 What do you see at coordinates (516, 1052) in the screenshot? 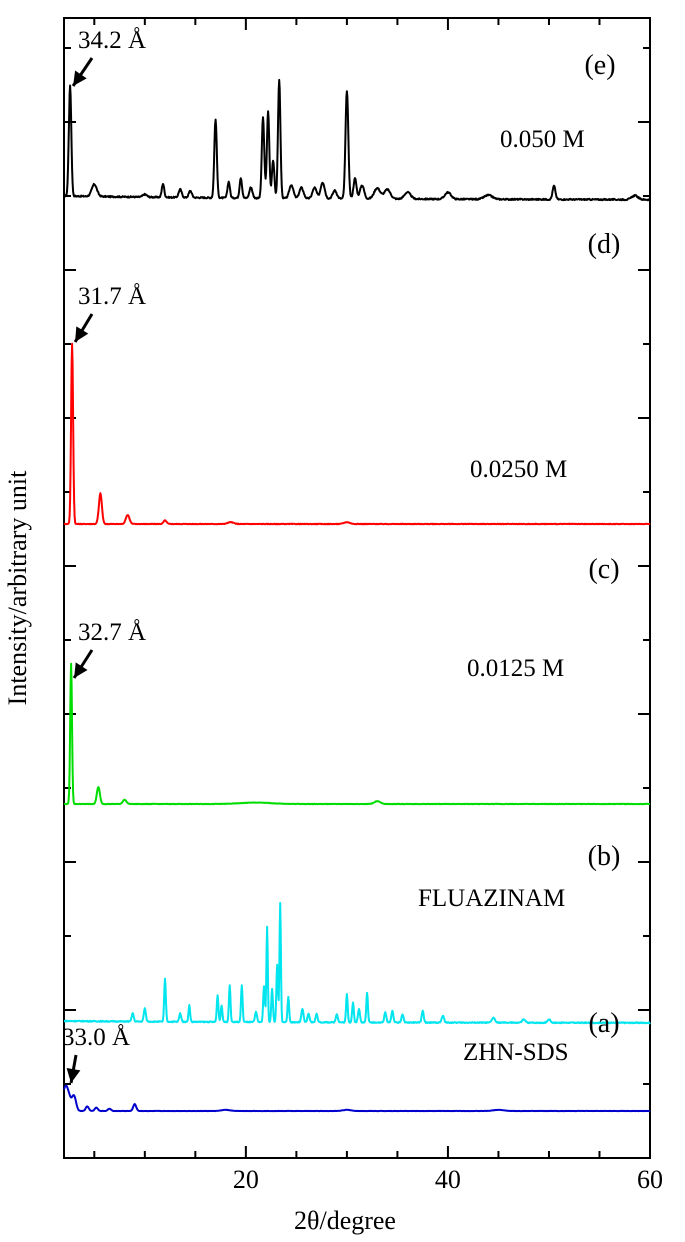
I see `series-label: ZHN-SDS` at bounding box center [516, 1052].